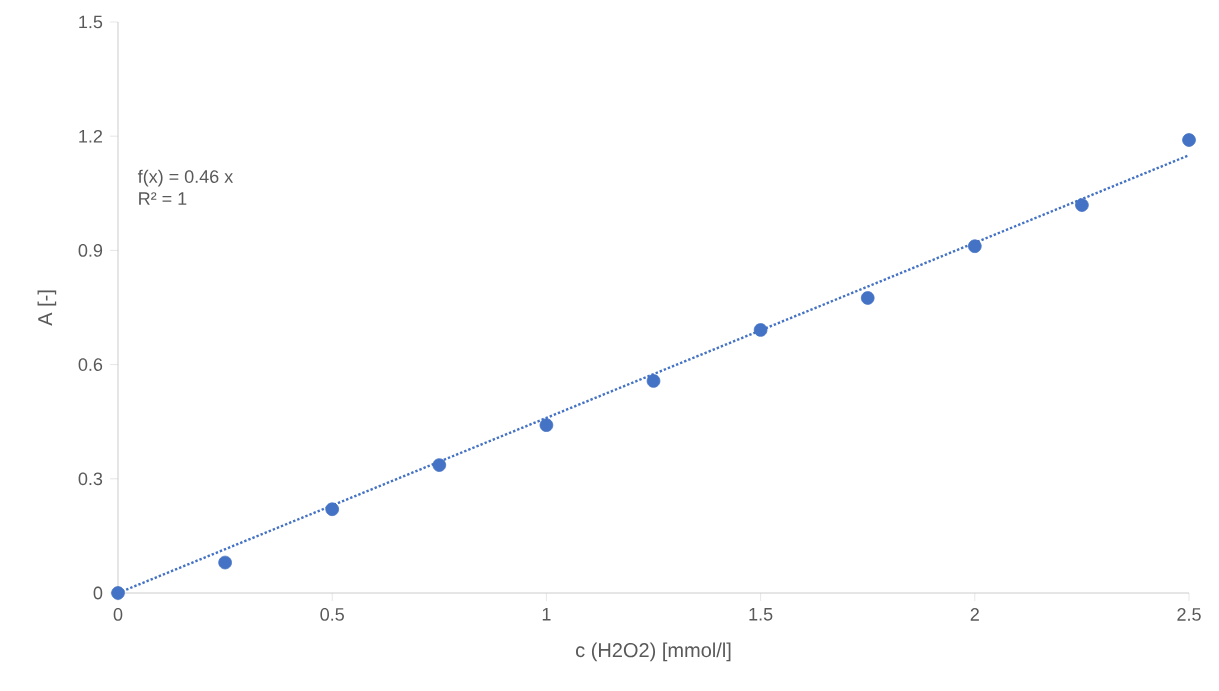 The width and height of the screenshot is (1219, 691). I want to click on y-tick-label: 0.3, so click(90, 479).